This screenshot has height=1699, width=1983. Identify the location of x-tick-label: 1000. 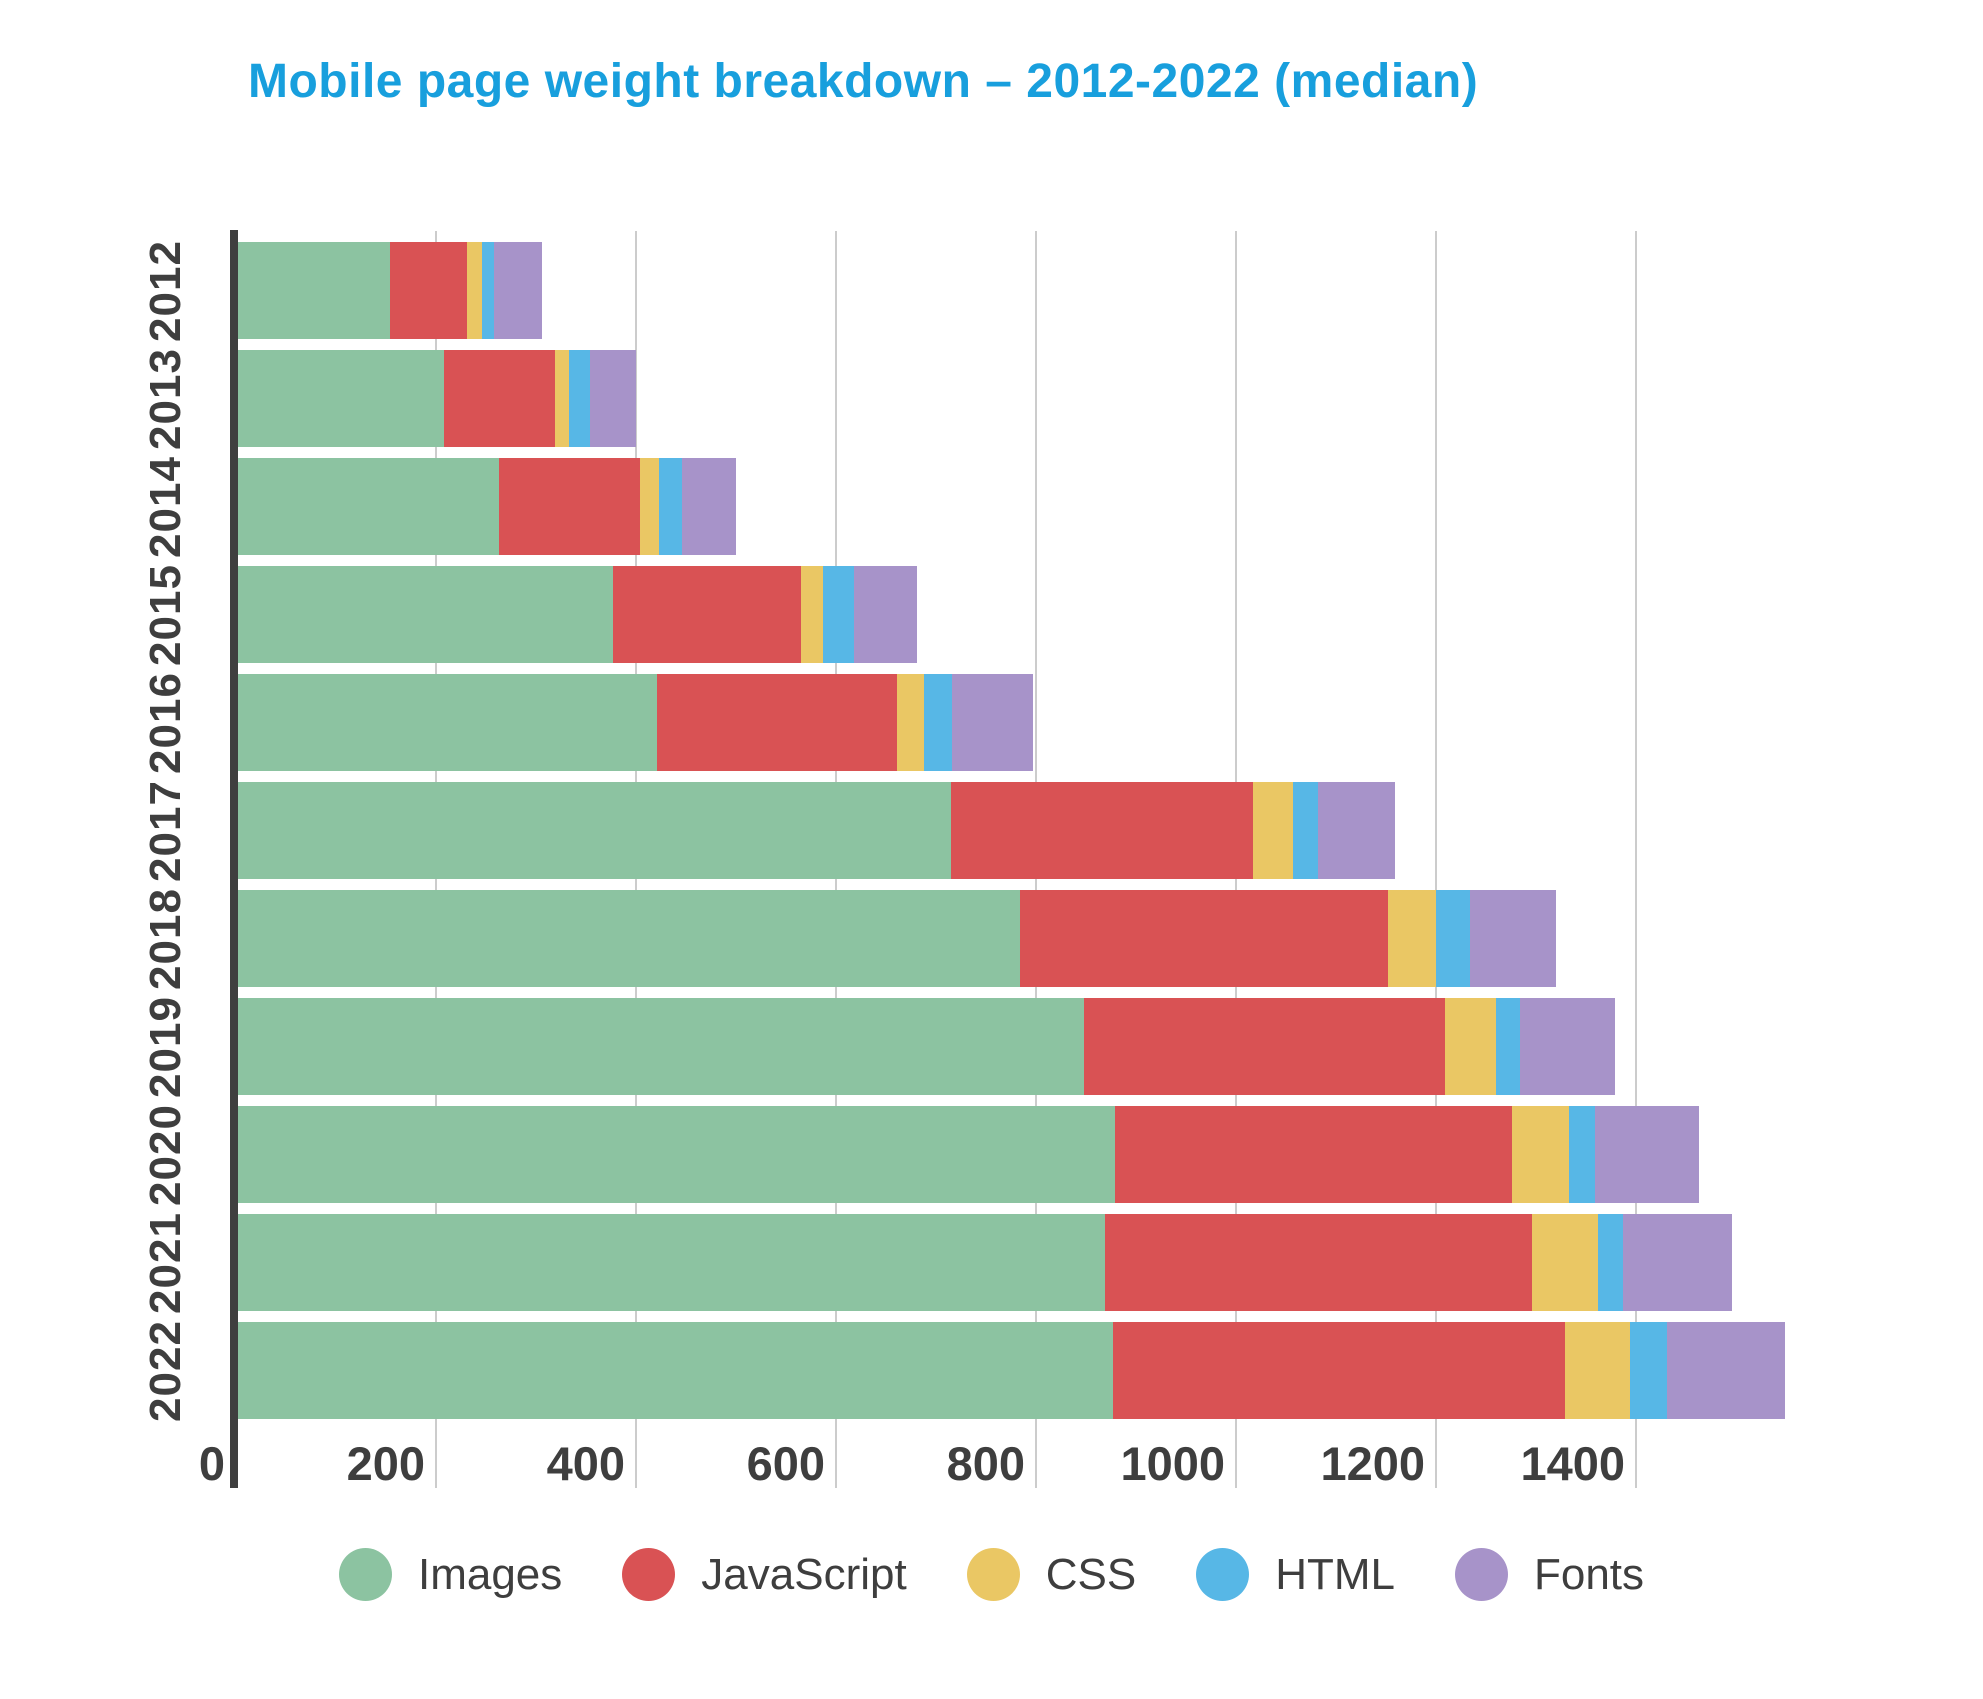
(1172, 1463).